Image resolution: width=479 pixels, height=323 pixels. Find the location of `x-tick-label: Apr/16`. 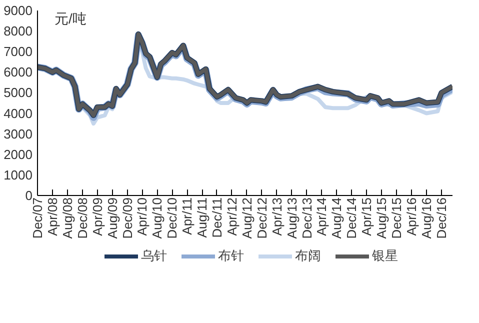

x-tick-label: Apr/16 is located at coordinates (411, 216).